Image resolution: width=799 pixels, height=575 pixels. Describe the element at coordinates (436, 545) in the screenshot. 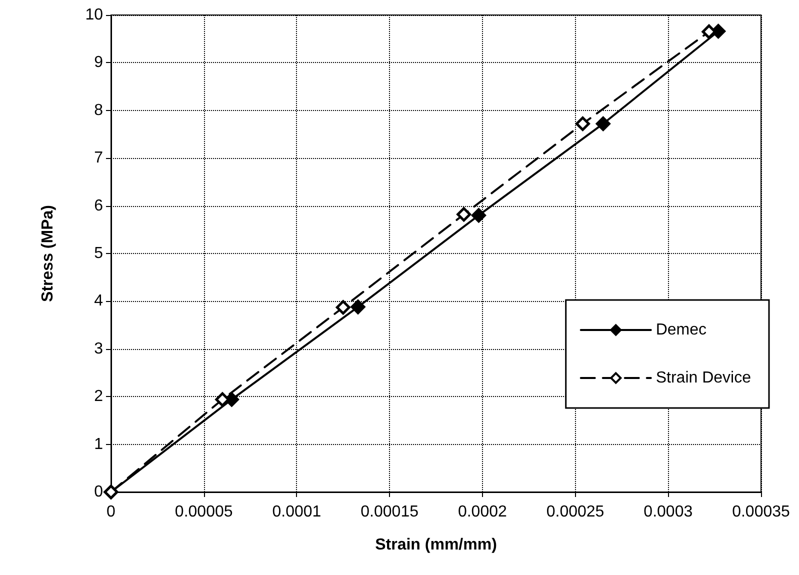

I see `x-axis-title: Strain (mm/mm)` at that location.